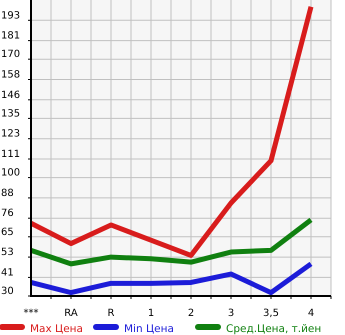  Describe the element at coordinates (10, 114) in the screenshot. I see `y-tick-label: 135` at that location.